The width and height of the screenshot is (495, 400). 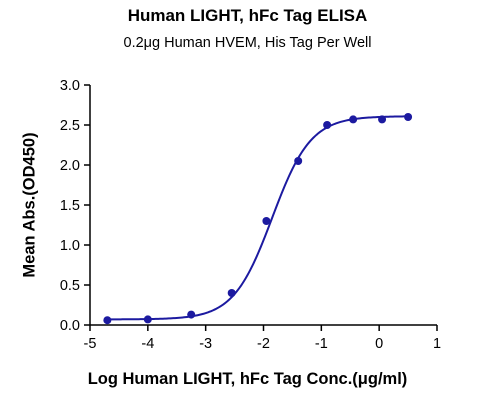 I want to click on x-tick-label: -3, so click(x=205, y=344).